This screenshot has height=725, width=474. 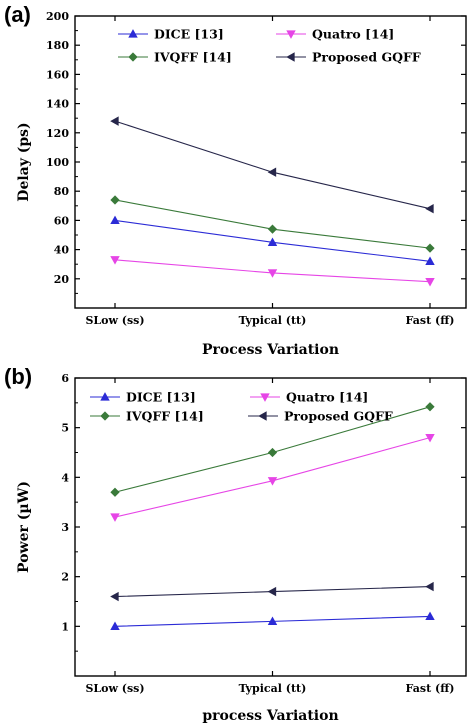 What do you see at coordinates (270, 350) in the screenshot?
I see `x-axis-title: Process Variation` at bounding box center [270, 350].